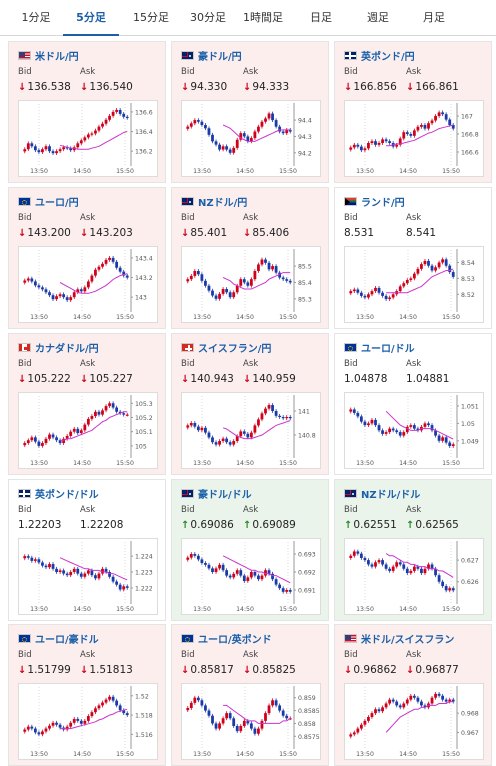 This screenshot has height=766, width=496. What do you see at coordinates (251, 284) in the screenshot?
I see `mini-candlestick-chart: 85.5 85.4 85.3 13:50 14:50 15:50` at bounding box center [251, 284].